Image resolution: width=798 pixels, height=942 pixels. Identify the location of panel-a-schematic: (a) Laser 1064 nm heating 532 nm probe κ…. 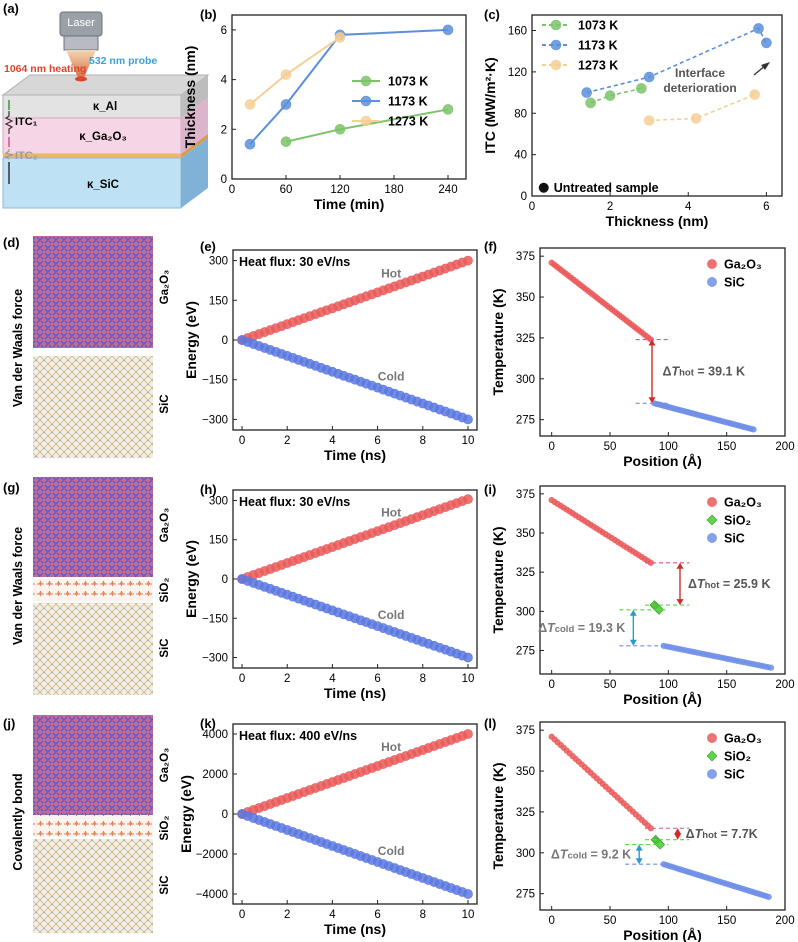
(105, 105).